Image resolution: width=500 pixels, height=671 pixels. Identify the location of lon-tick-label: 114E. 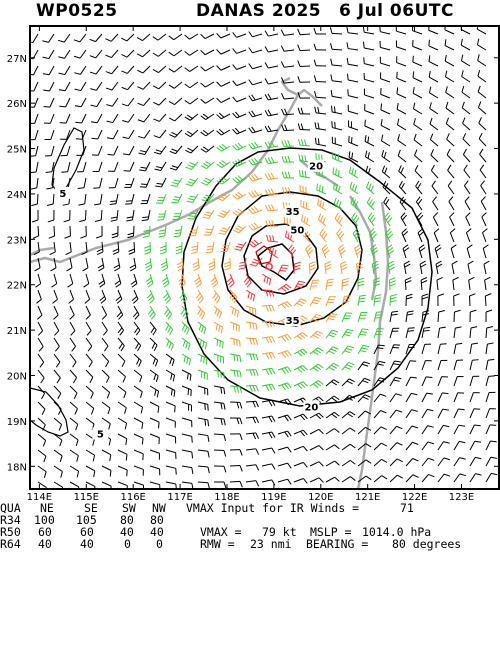
(39, 496).